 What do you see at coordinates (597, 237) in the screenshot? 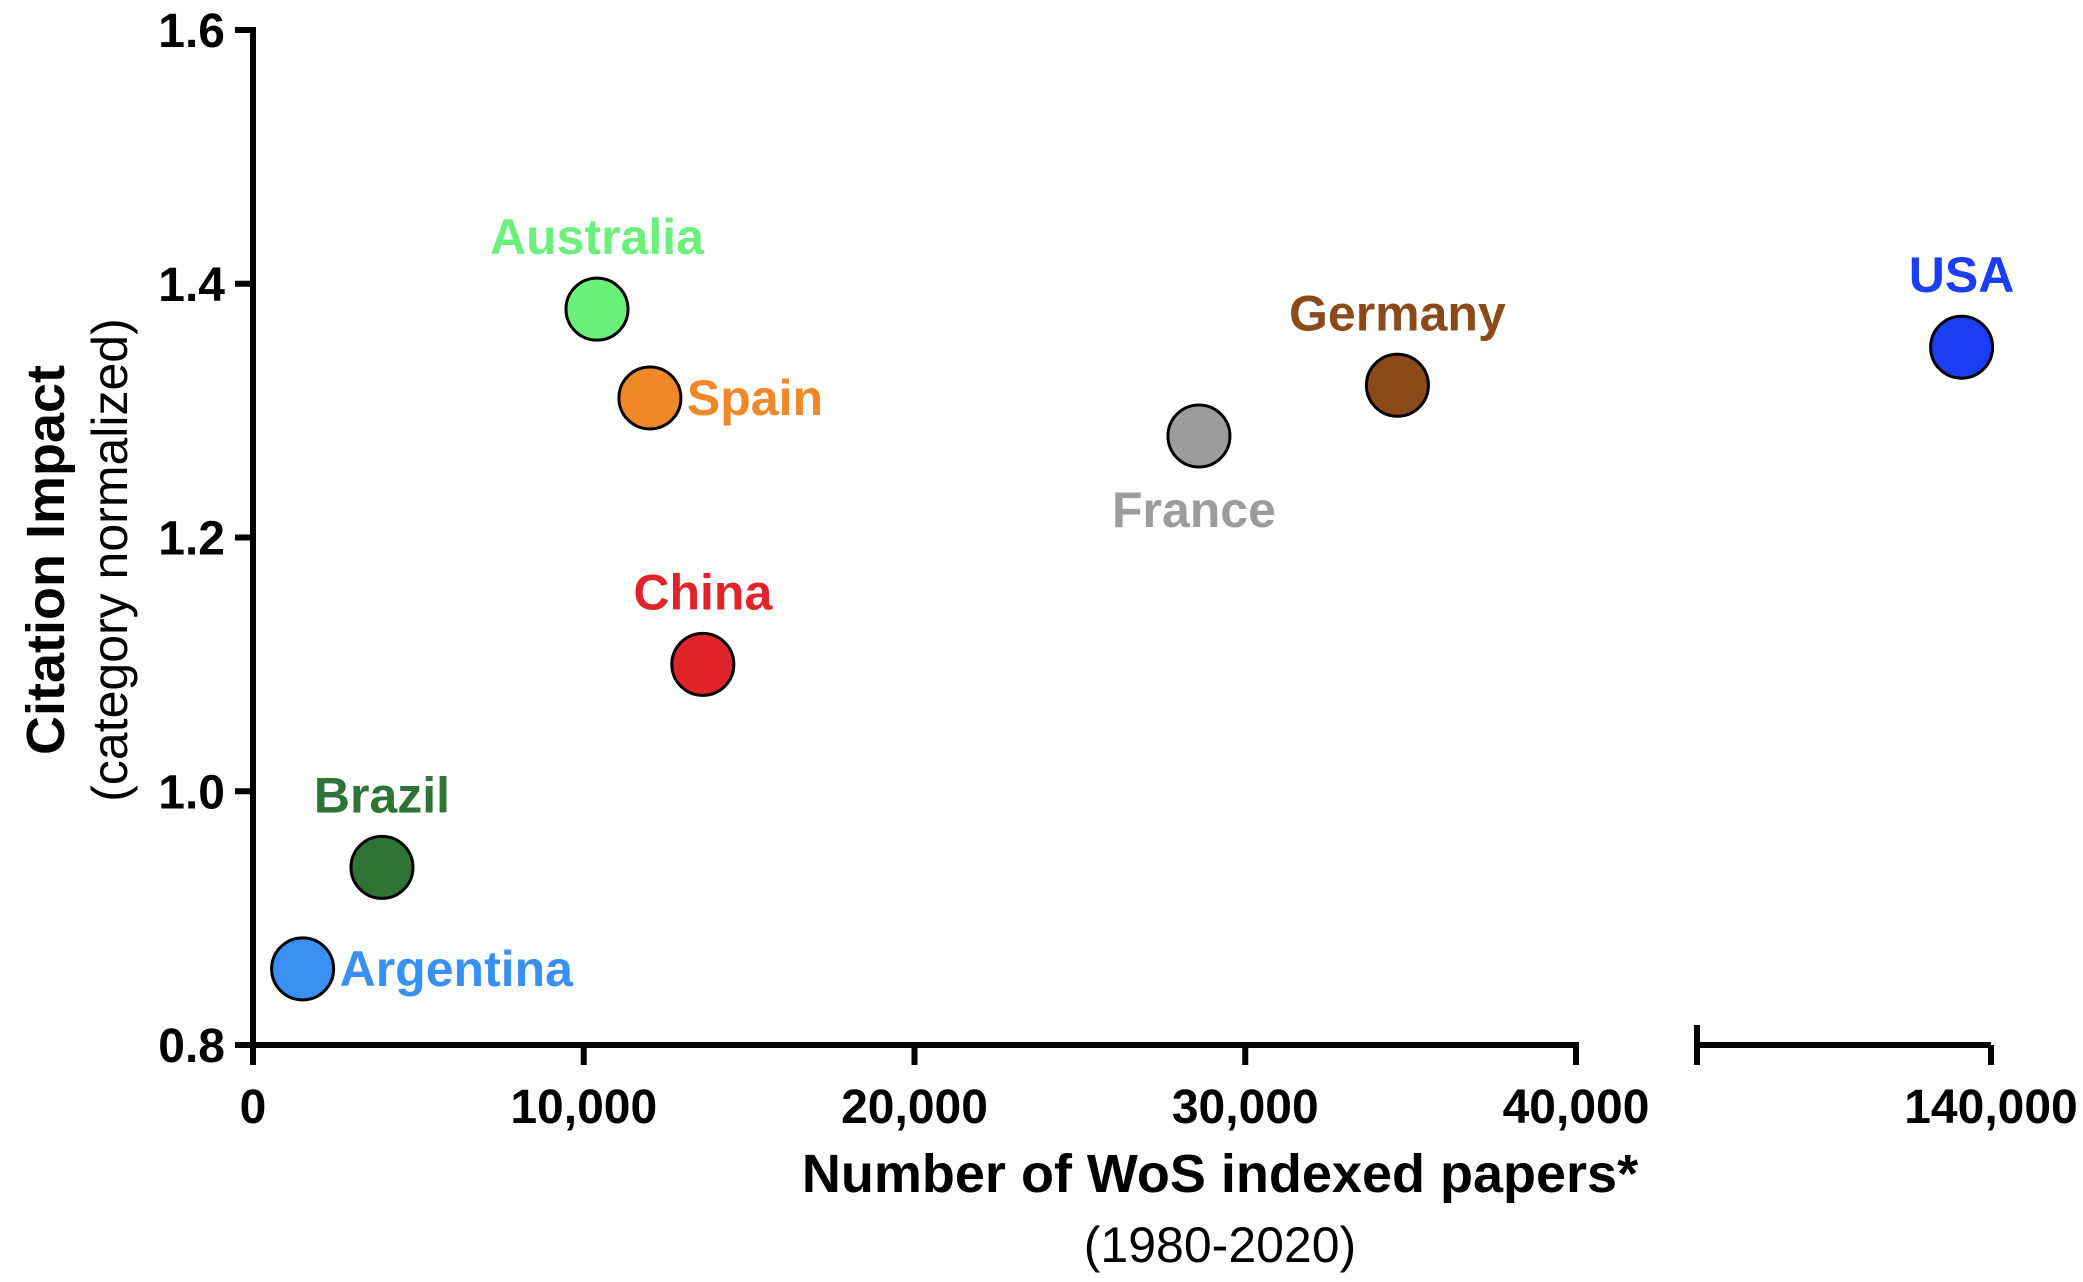
I see `point-label-australia: Australia` at bounding box center [597, 237].